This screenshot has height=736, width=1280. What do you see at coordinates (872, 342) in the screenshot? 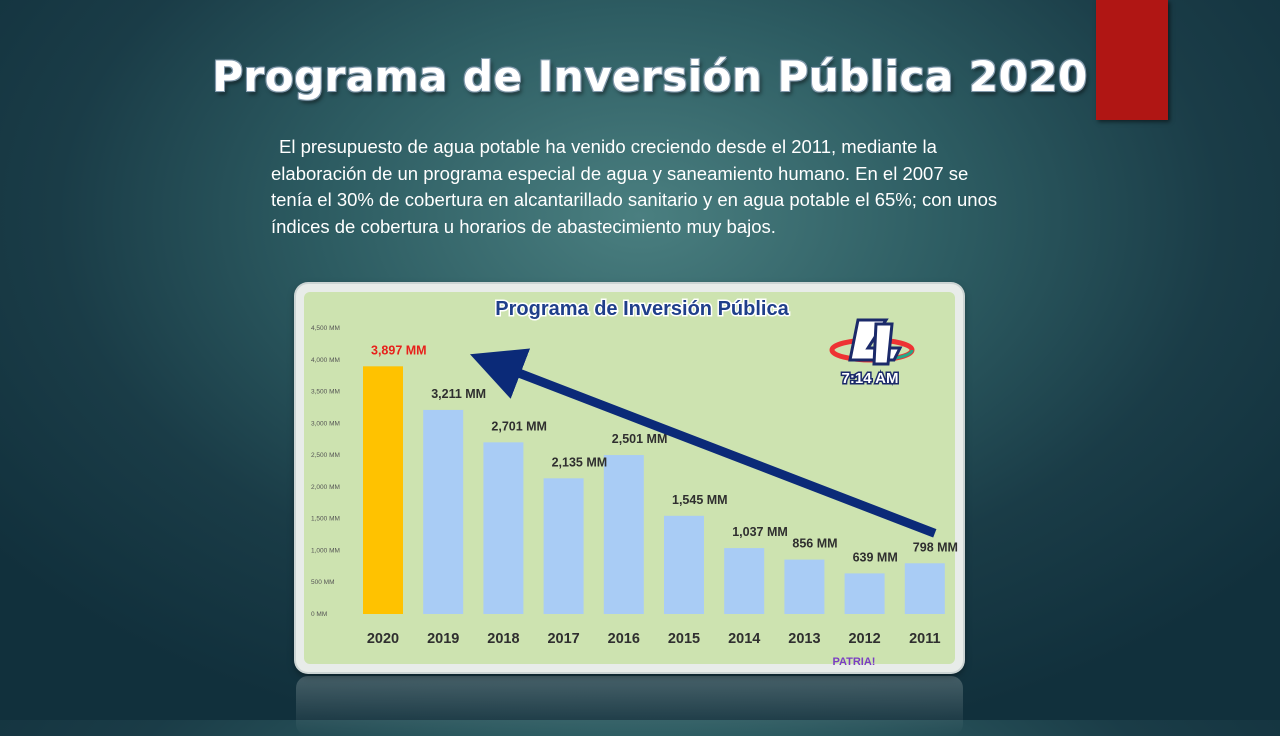
I see `channel-4-logo-icon` at bounding box center [872, 342].